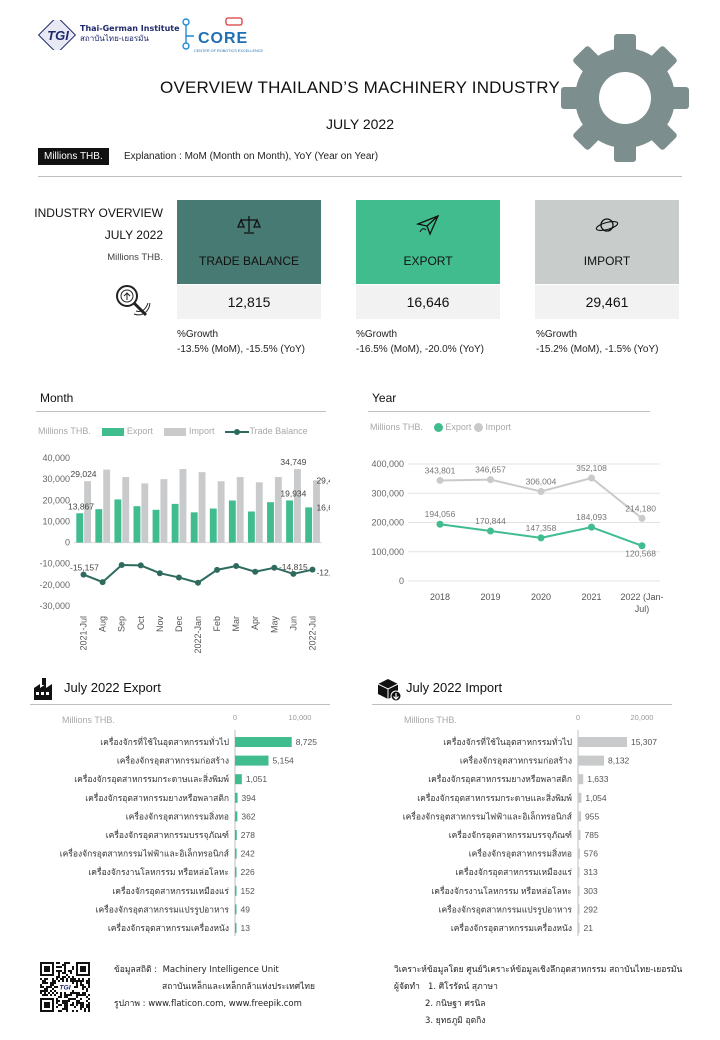 Image resolution: width=720 pixels, height=1040 pixels. What do you see at coordinates (98, 213) in the screenshot?
I see `overview-title: INDUSTRY OVERVIEW` at bounding box center [98, 213].